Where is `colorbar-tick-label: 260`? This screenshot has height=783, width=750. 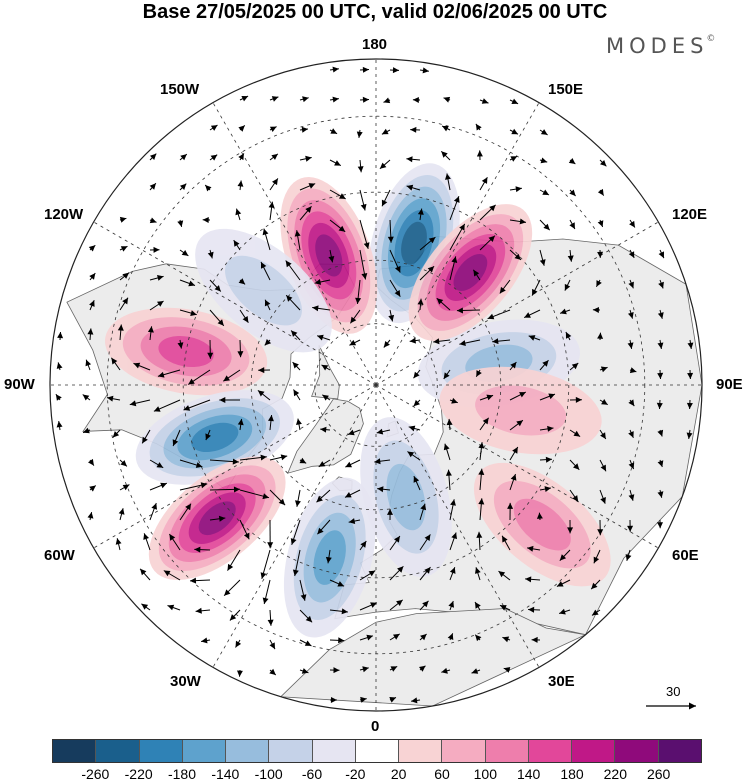 colorbar-tick-label: 260 is located at coordinates (658, 774).